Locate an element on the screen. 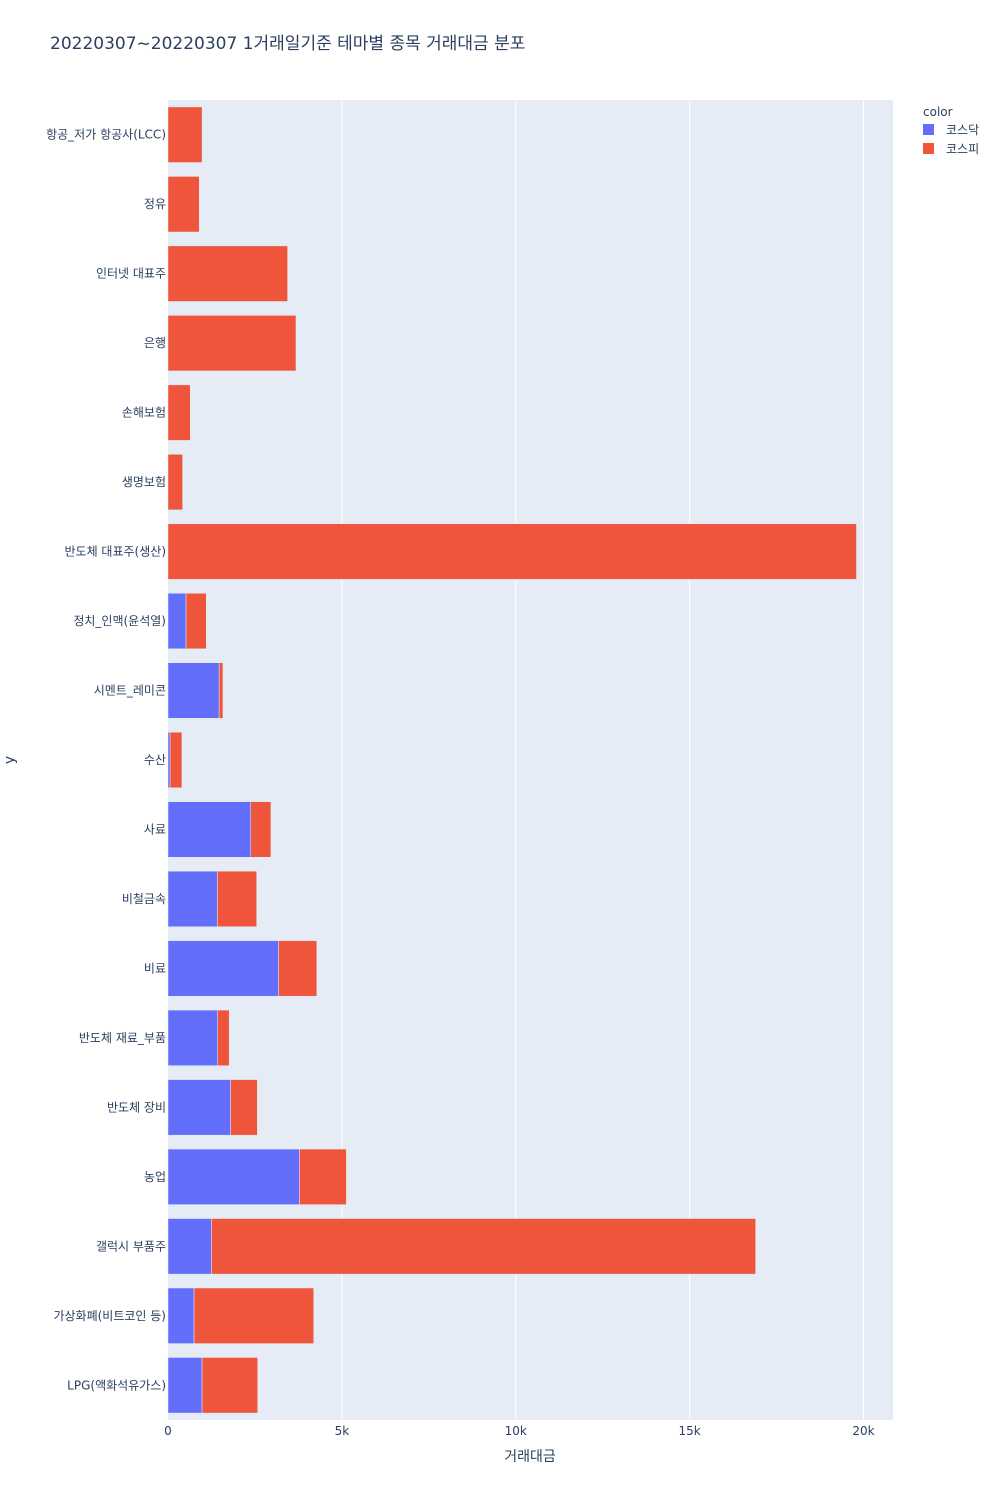 The width and height of the screenshot is (1000, 1500). y-tick-label: 비철금속 is located at coordinates (144, 899).